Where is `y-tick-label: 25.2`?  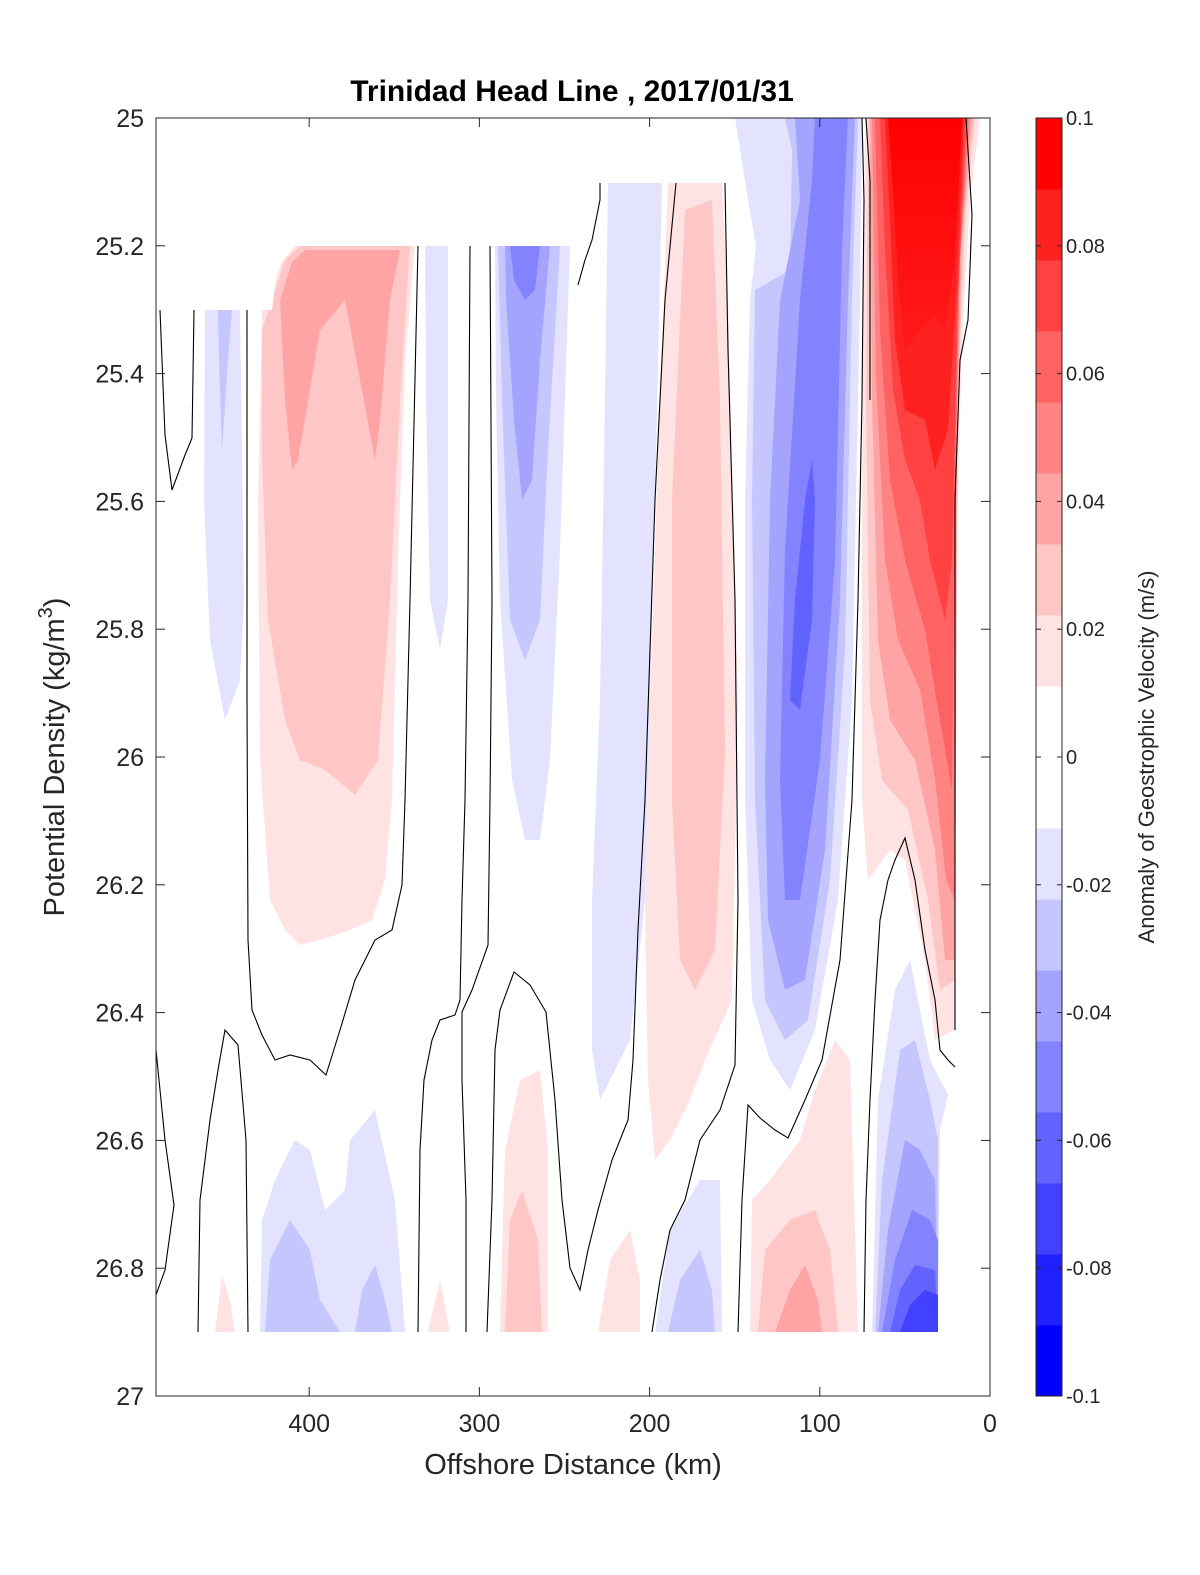 y-tick-label: 25.2 is located at coordinates (119, 247).